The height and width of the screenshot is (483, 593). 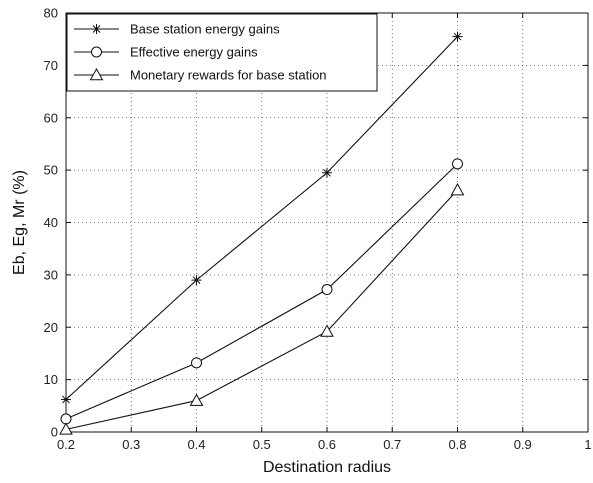 What do you see at coordinates (327, 467) in the screenshot?
I see `x-axis-title: Destination radius` at bounding box center [327, 467].